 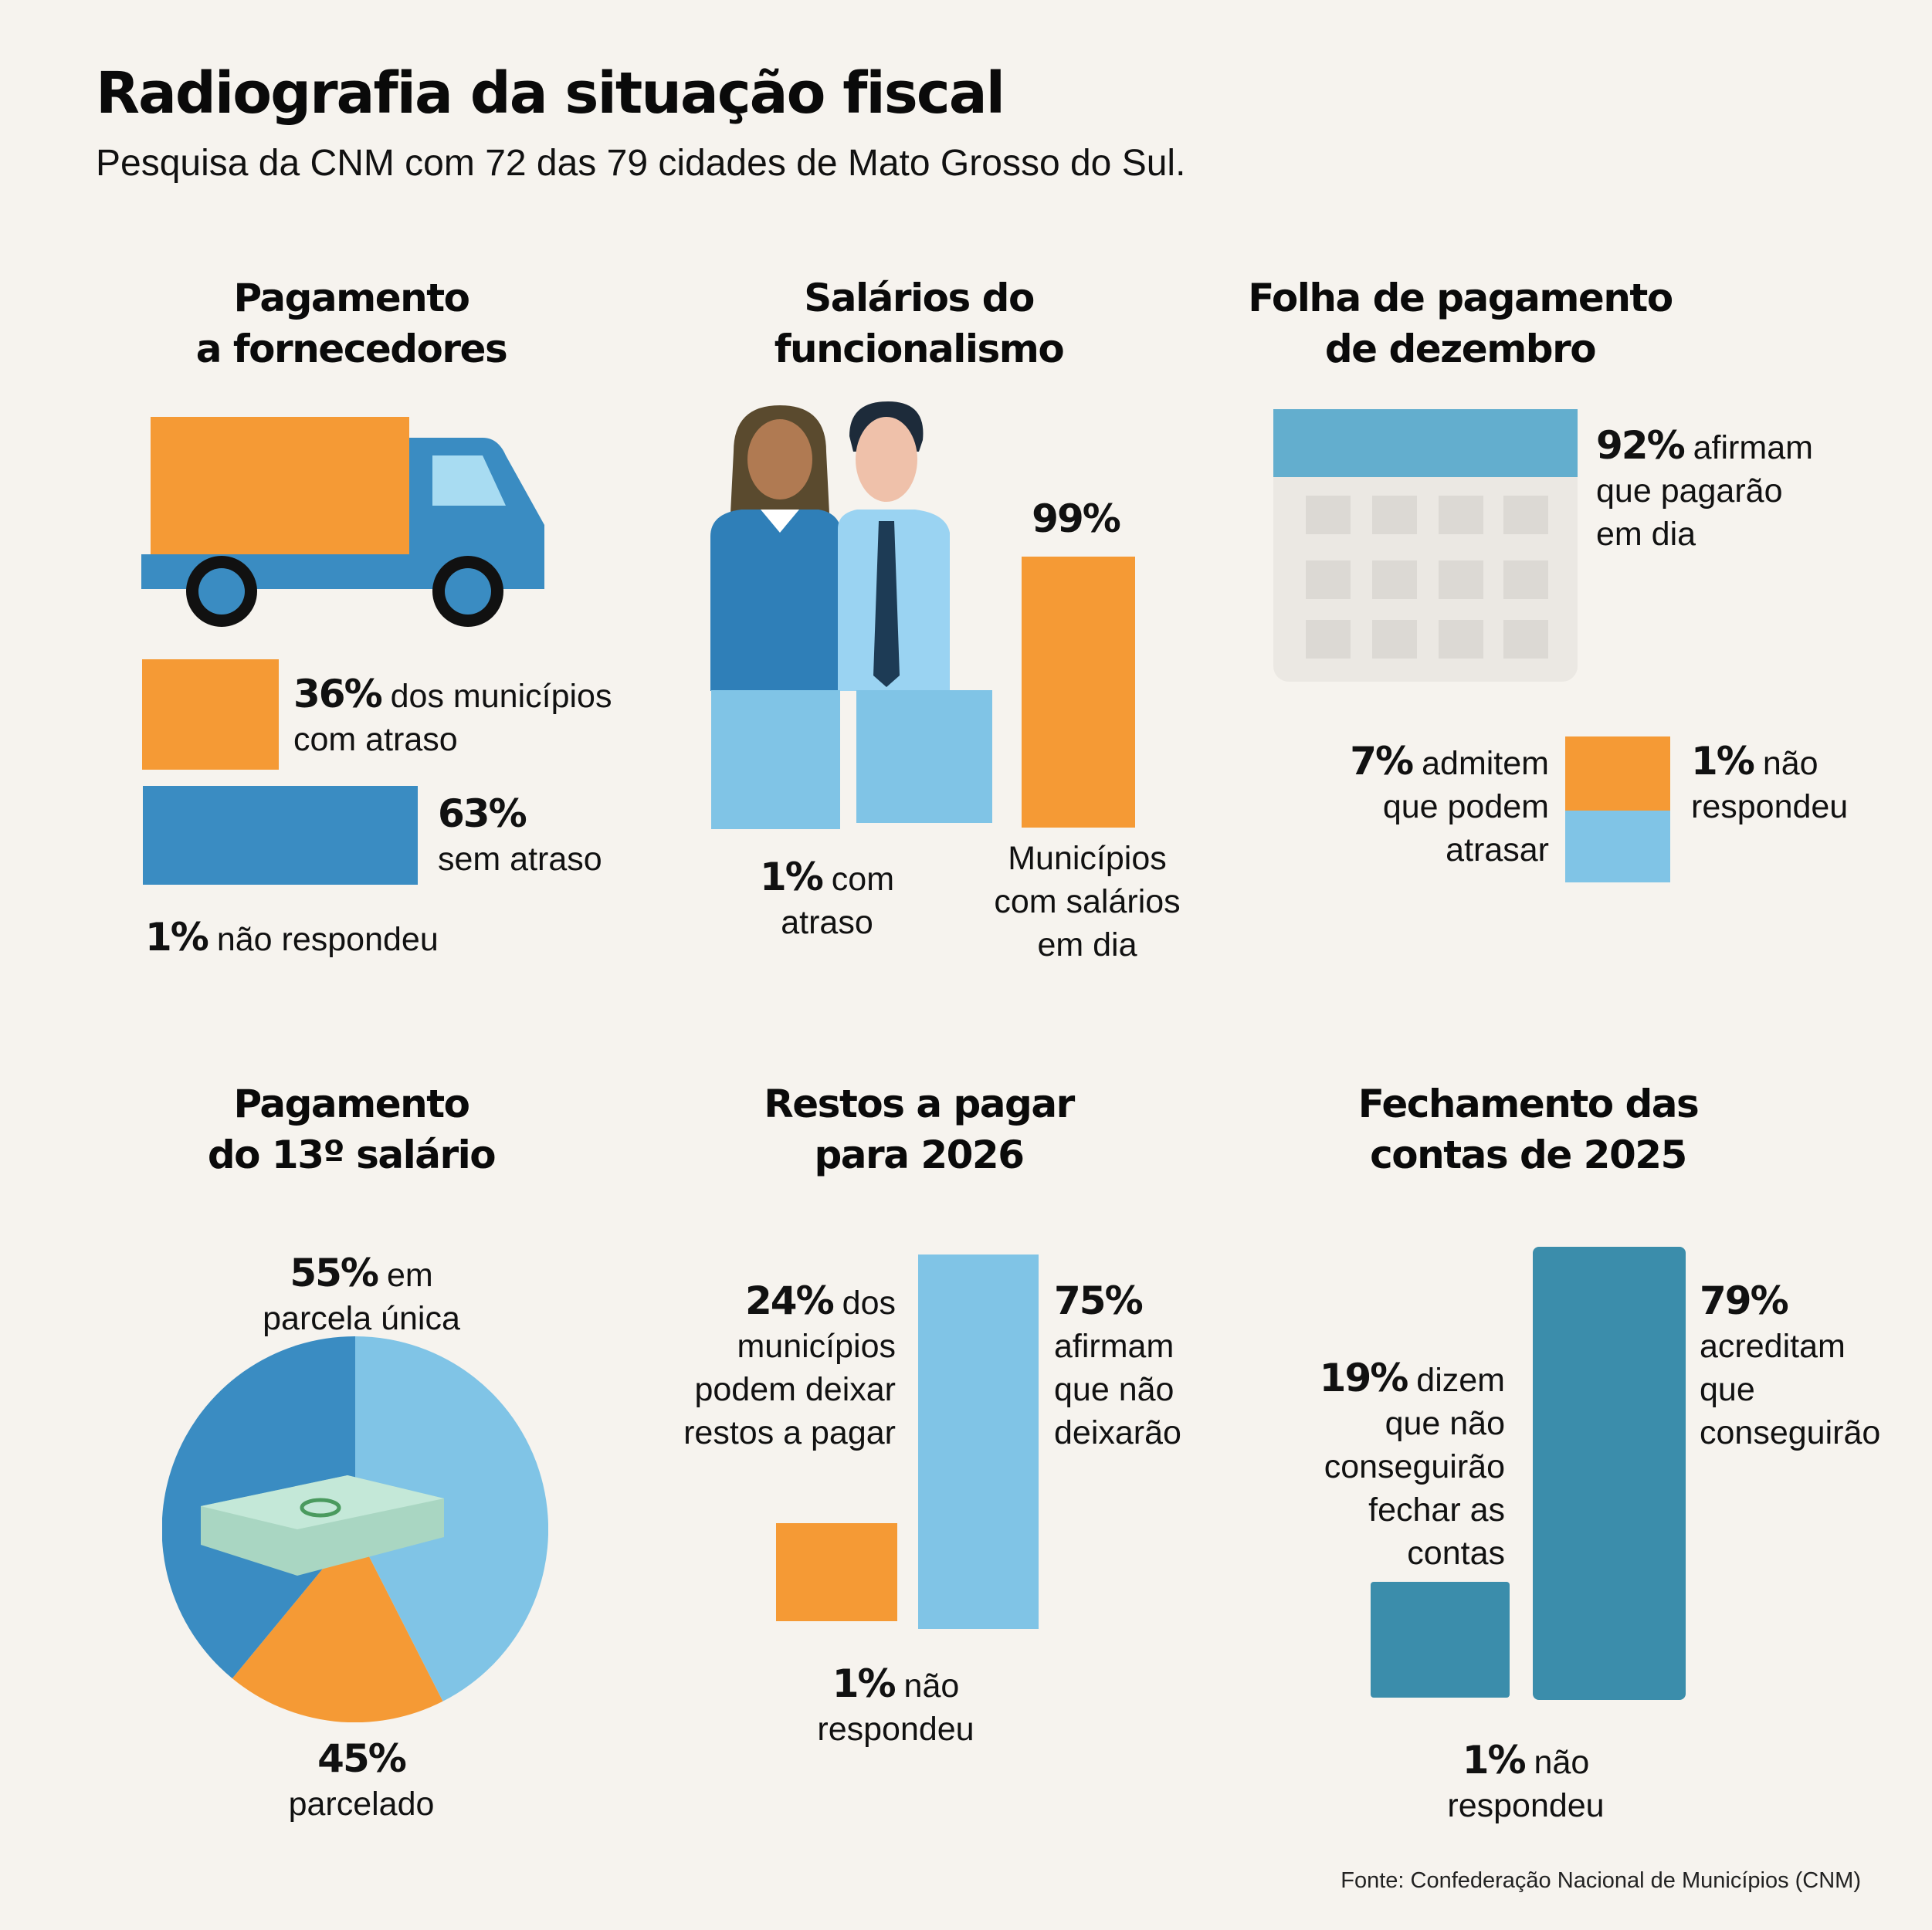 I want to click on title-line: Salários do, so click(x=919, y=298).